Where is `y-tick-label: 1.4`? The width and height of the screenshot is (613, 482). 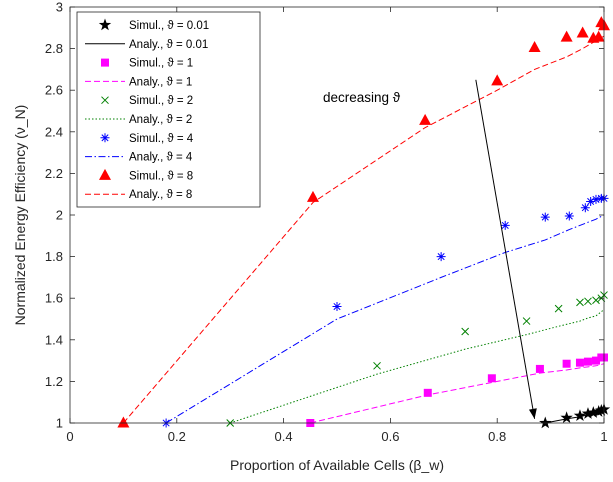
y-tick-label: 1.4 is located at coordinates (54, 339).